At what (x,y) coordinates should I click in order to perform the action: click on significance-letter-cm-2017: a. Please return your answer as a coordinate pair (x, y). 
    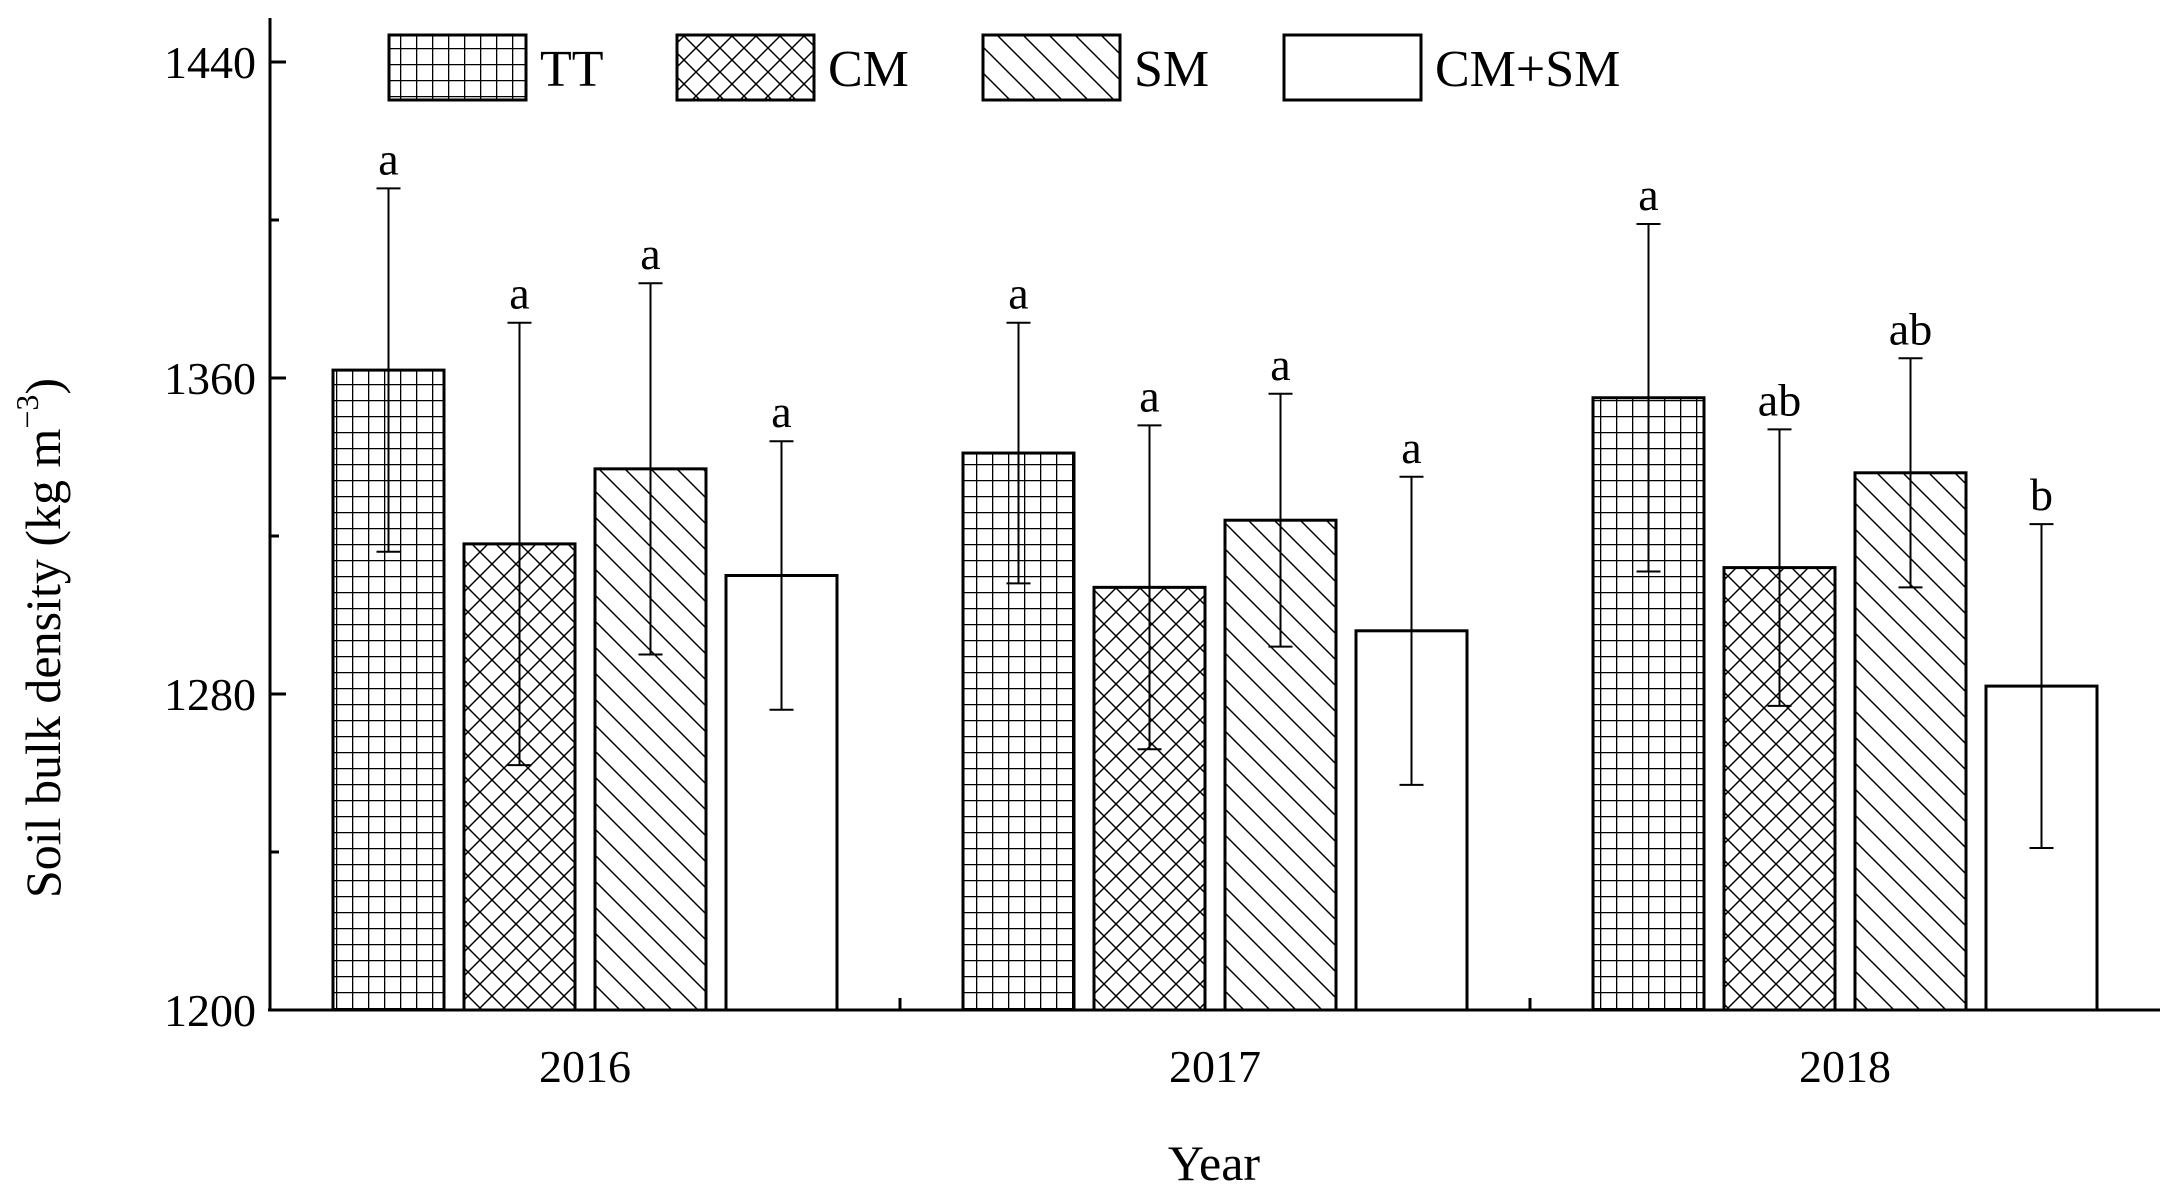
    Looking at the image, I should click on (1149, 395).